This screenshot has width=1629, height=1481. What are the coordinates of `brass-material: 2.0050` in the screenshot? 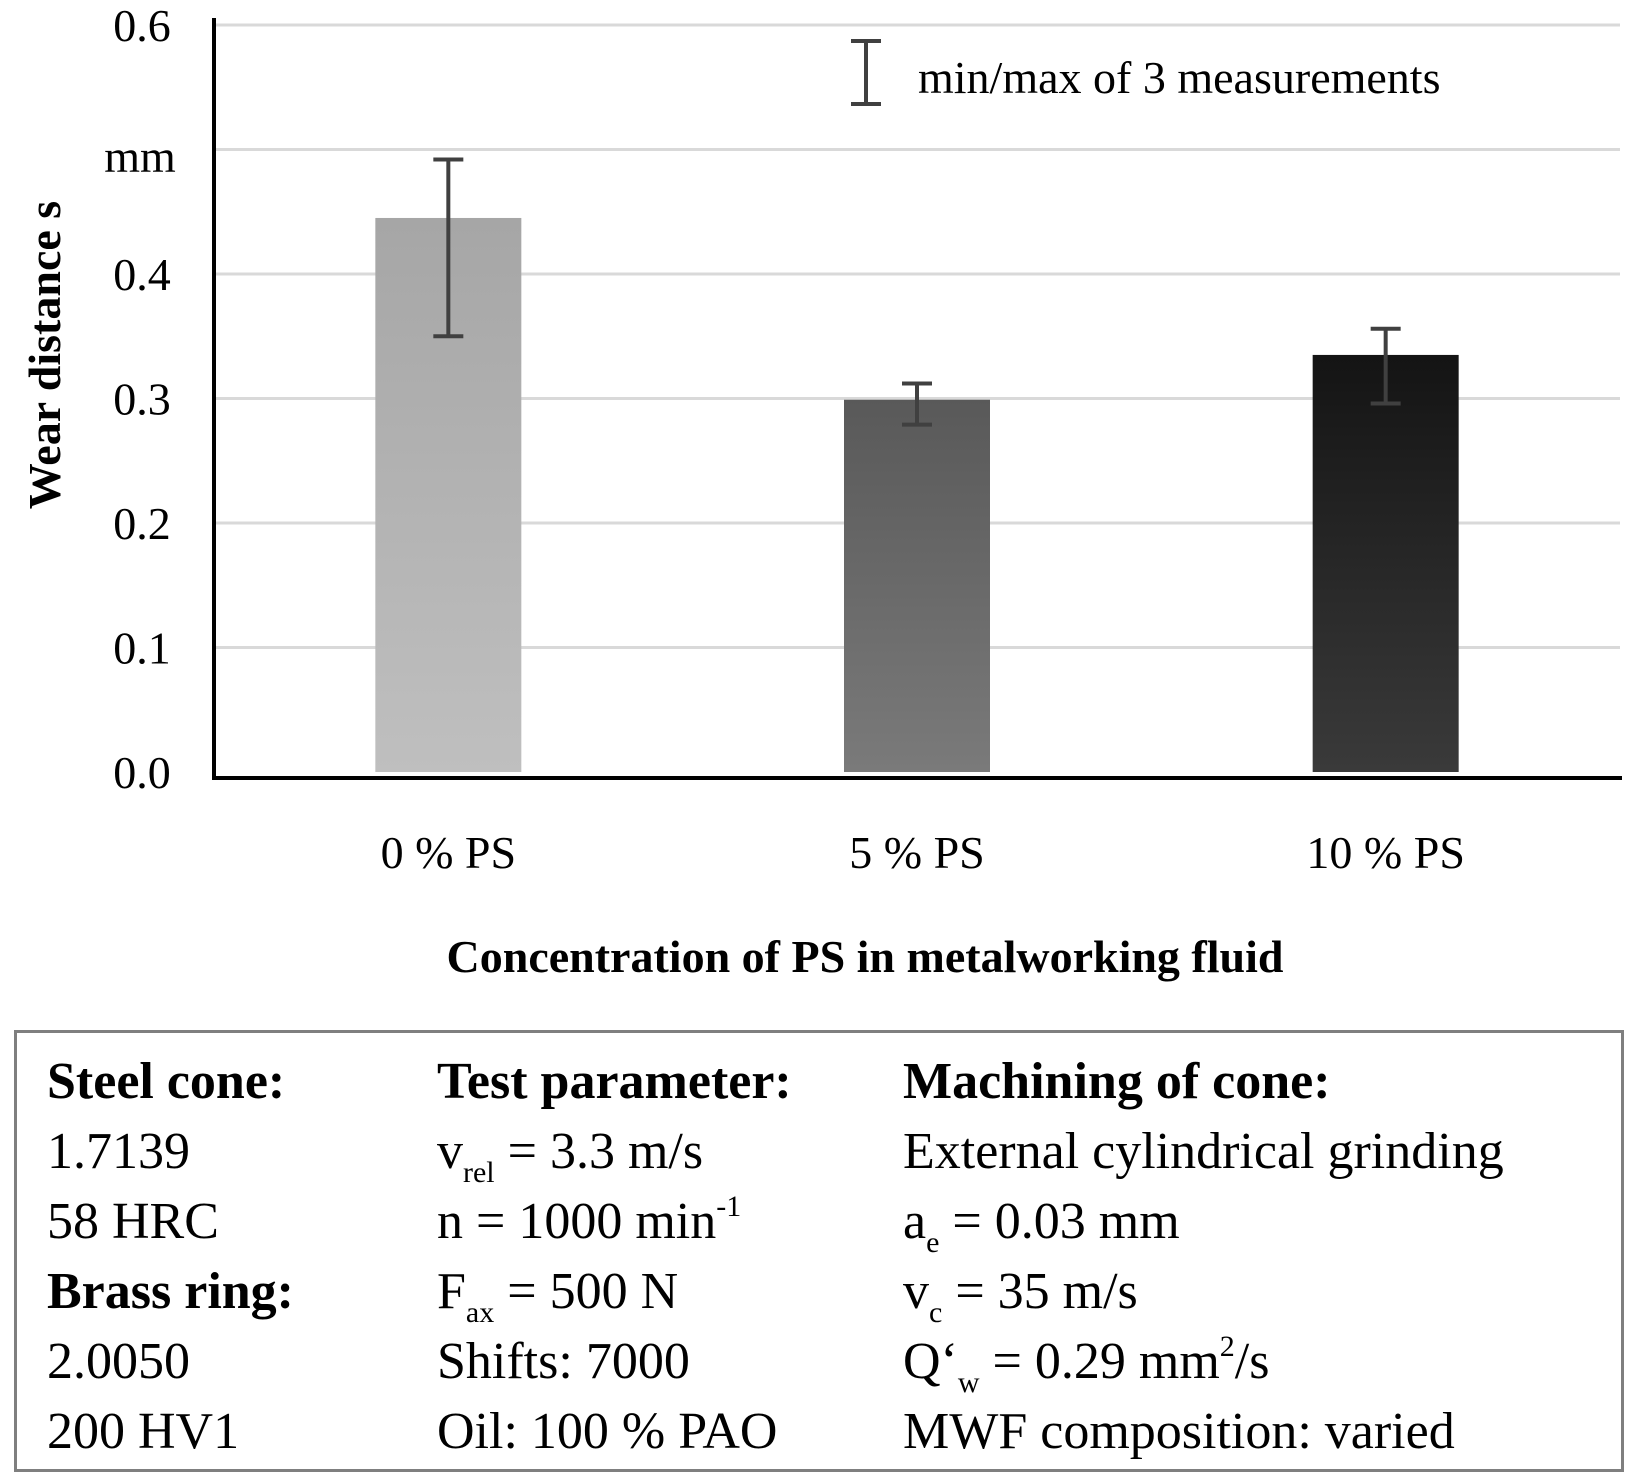 It's located at (118, 1361).